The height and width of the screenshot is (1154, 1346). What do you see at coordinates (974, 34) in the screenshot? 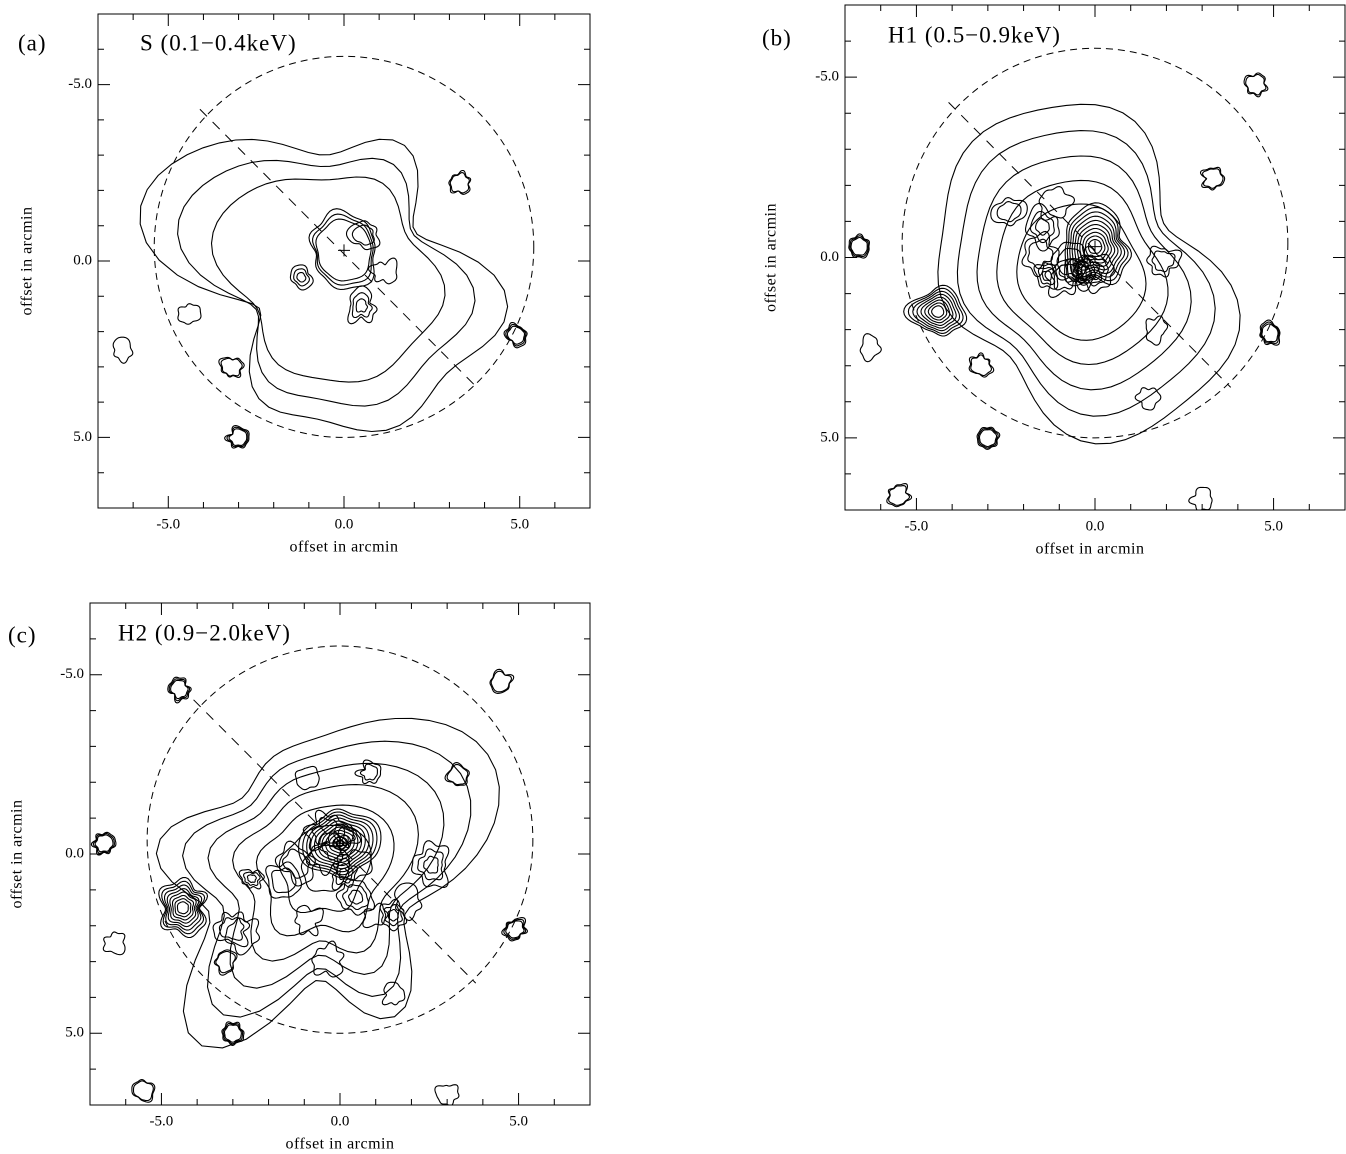
I see `panel-title: H1 (0.5−0.9keV)` at bounding box center [974, 34].